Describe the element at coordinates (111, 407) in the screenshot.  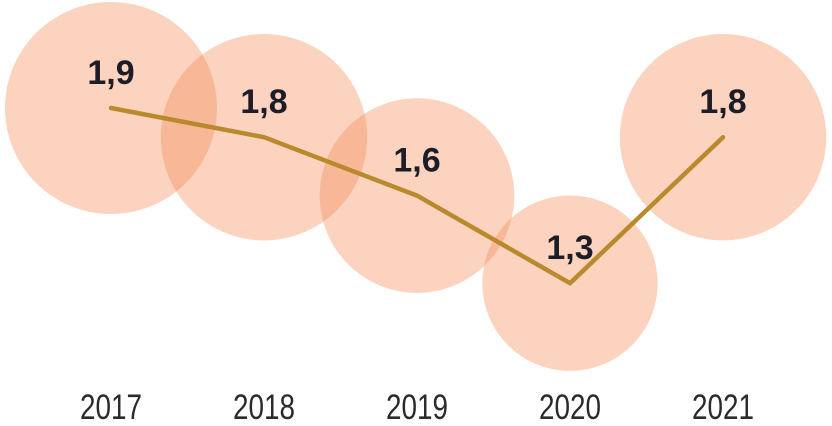
I see `x-axis-label-2017: 2017` at that location.